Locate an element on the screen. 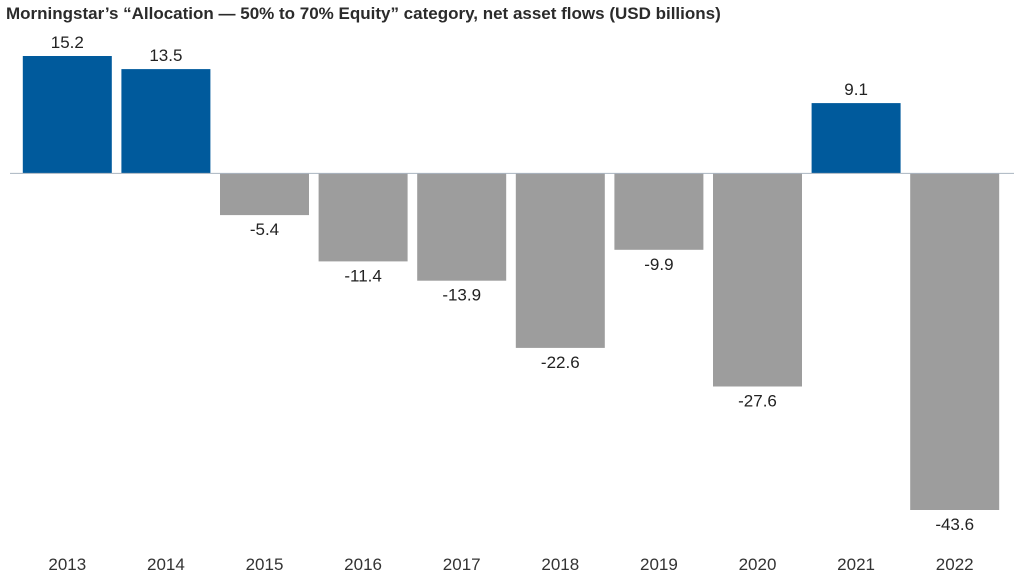  x-axis-tick-labels: 2013 2014 2015 2016 2017 2018 2019 2020 2021 2022 is located at coordinates (510, 564).